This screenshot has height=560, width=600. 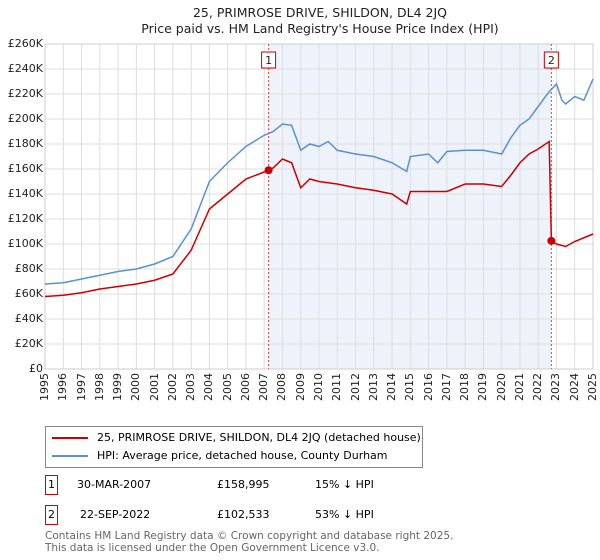 What do you see at coordinates (227, 387) in the screenshot?
I see `x-tick-label: 2005` at bounding box center [227, 387].